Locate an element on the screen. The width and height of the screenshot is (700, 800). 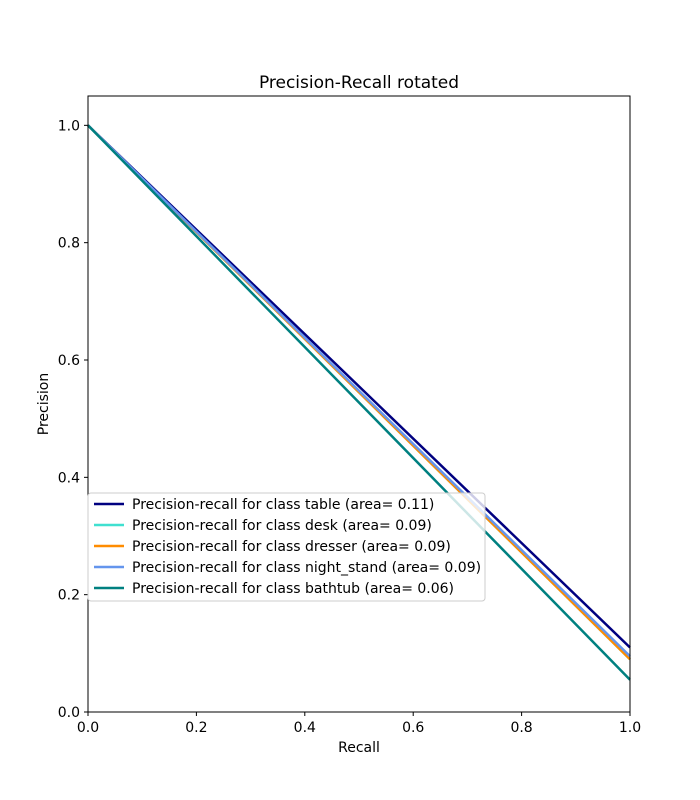
y-tick-label: 0.6 is located at coordinates (69, 361).